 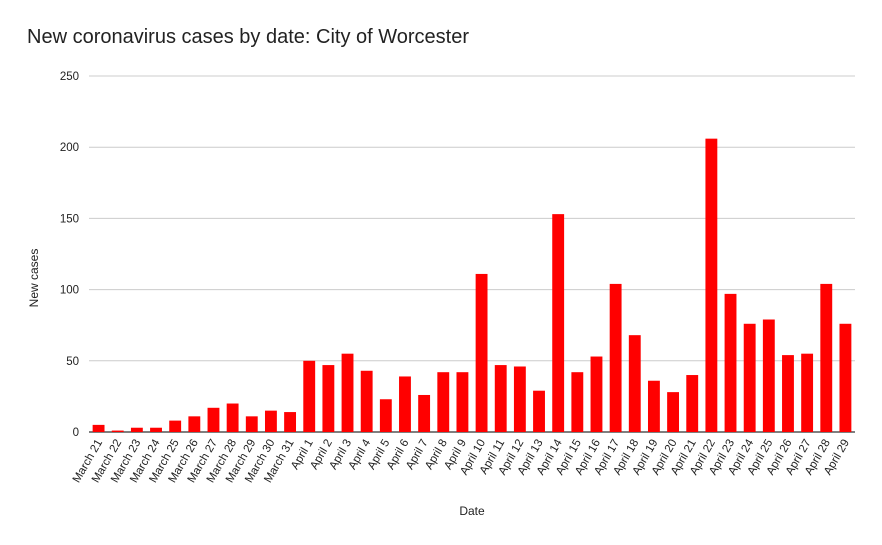 What do you see at coordinates (69, 77) in the screenshot?
I see `y-tick-label: 250` at bounding box center [69, 77].